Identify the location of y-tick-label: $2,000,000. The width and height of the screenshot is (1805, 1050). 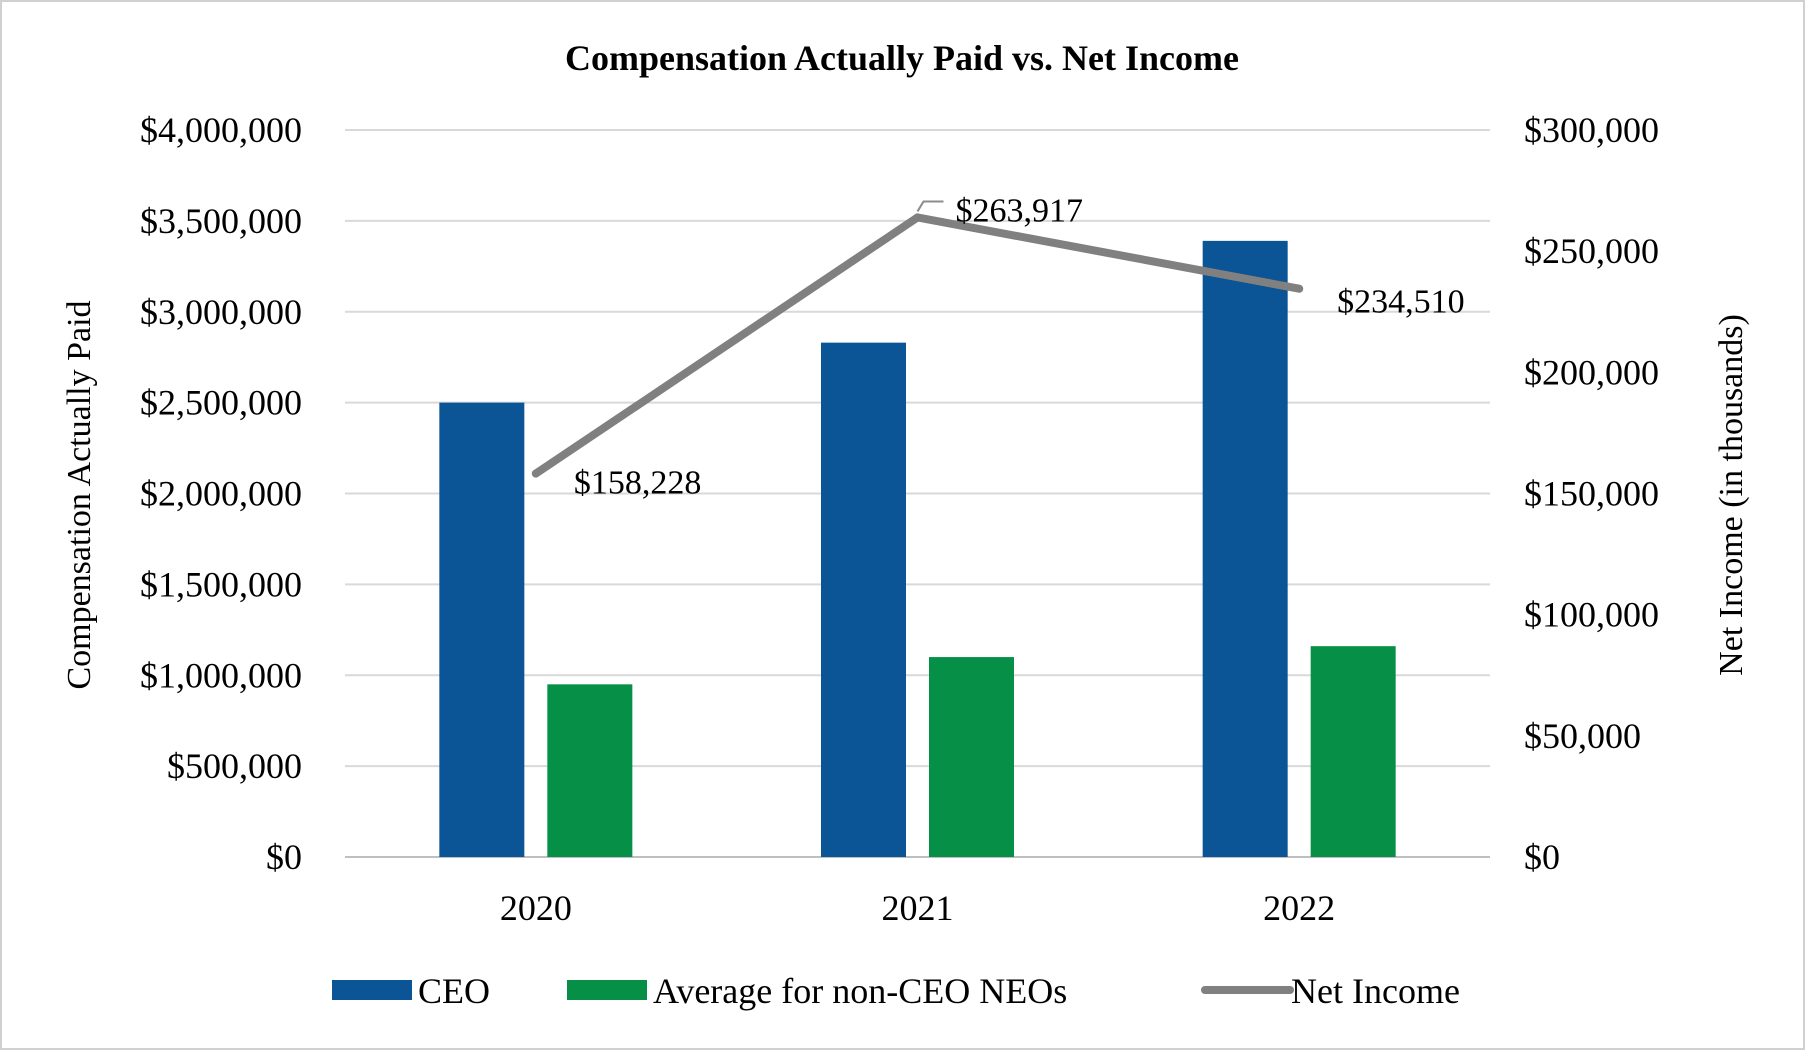
(221, 494).